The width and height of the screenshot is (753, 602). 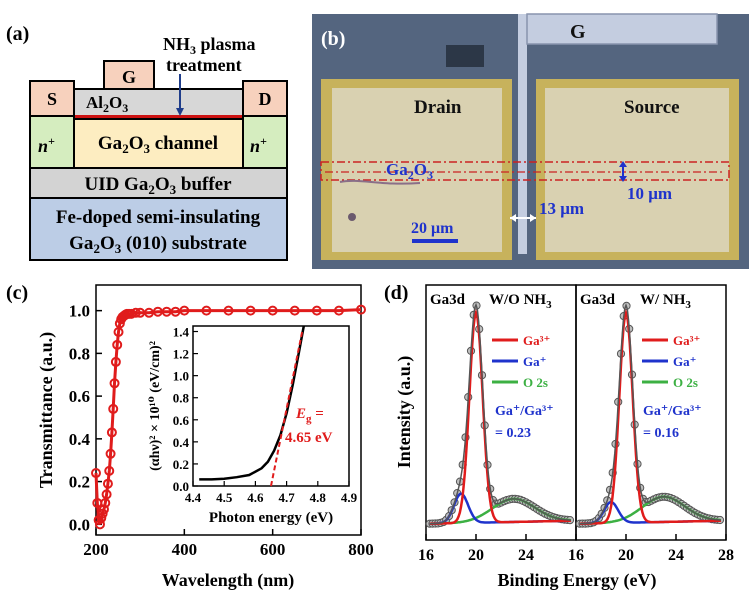 I want to click on inset-ytick-label: 0.6, so click(x=181, y=420).